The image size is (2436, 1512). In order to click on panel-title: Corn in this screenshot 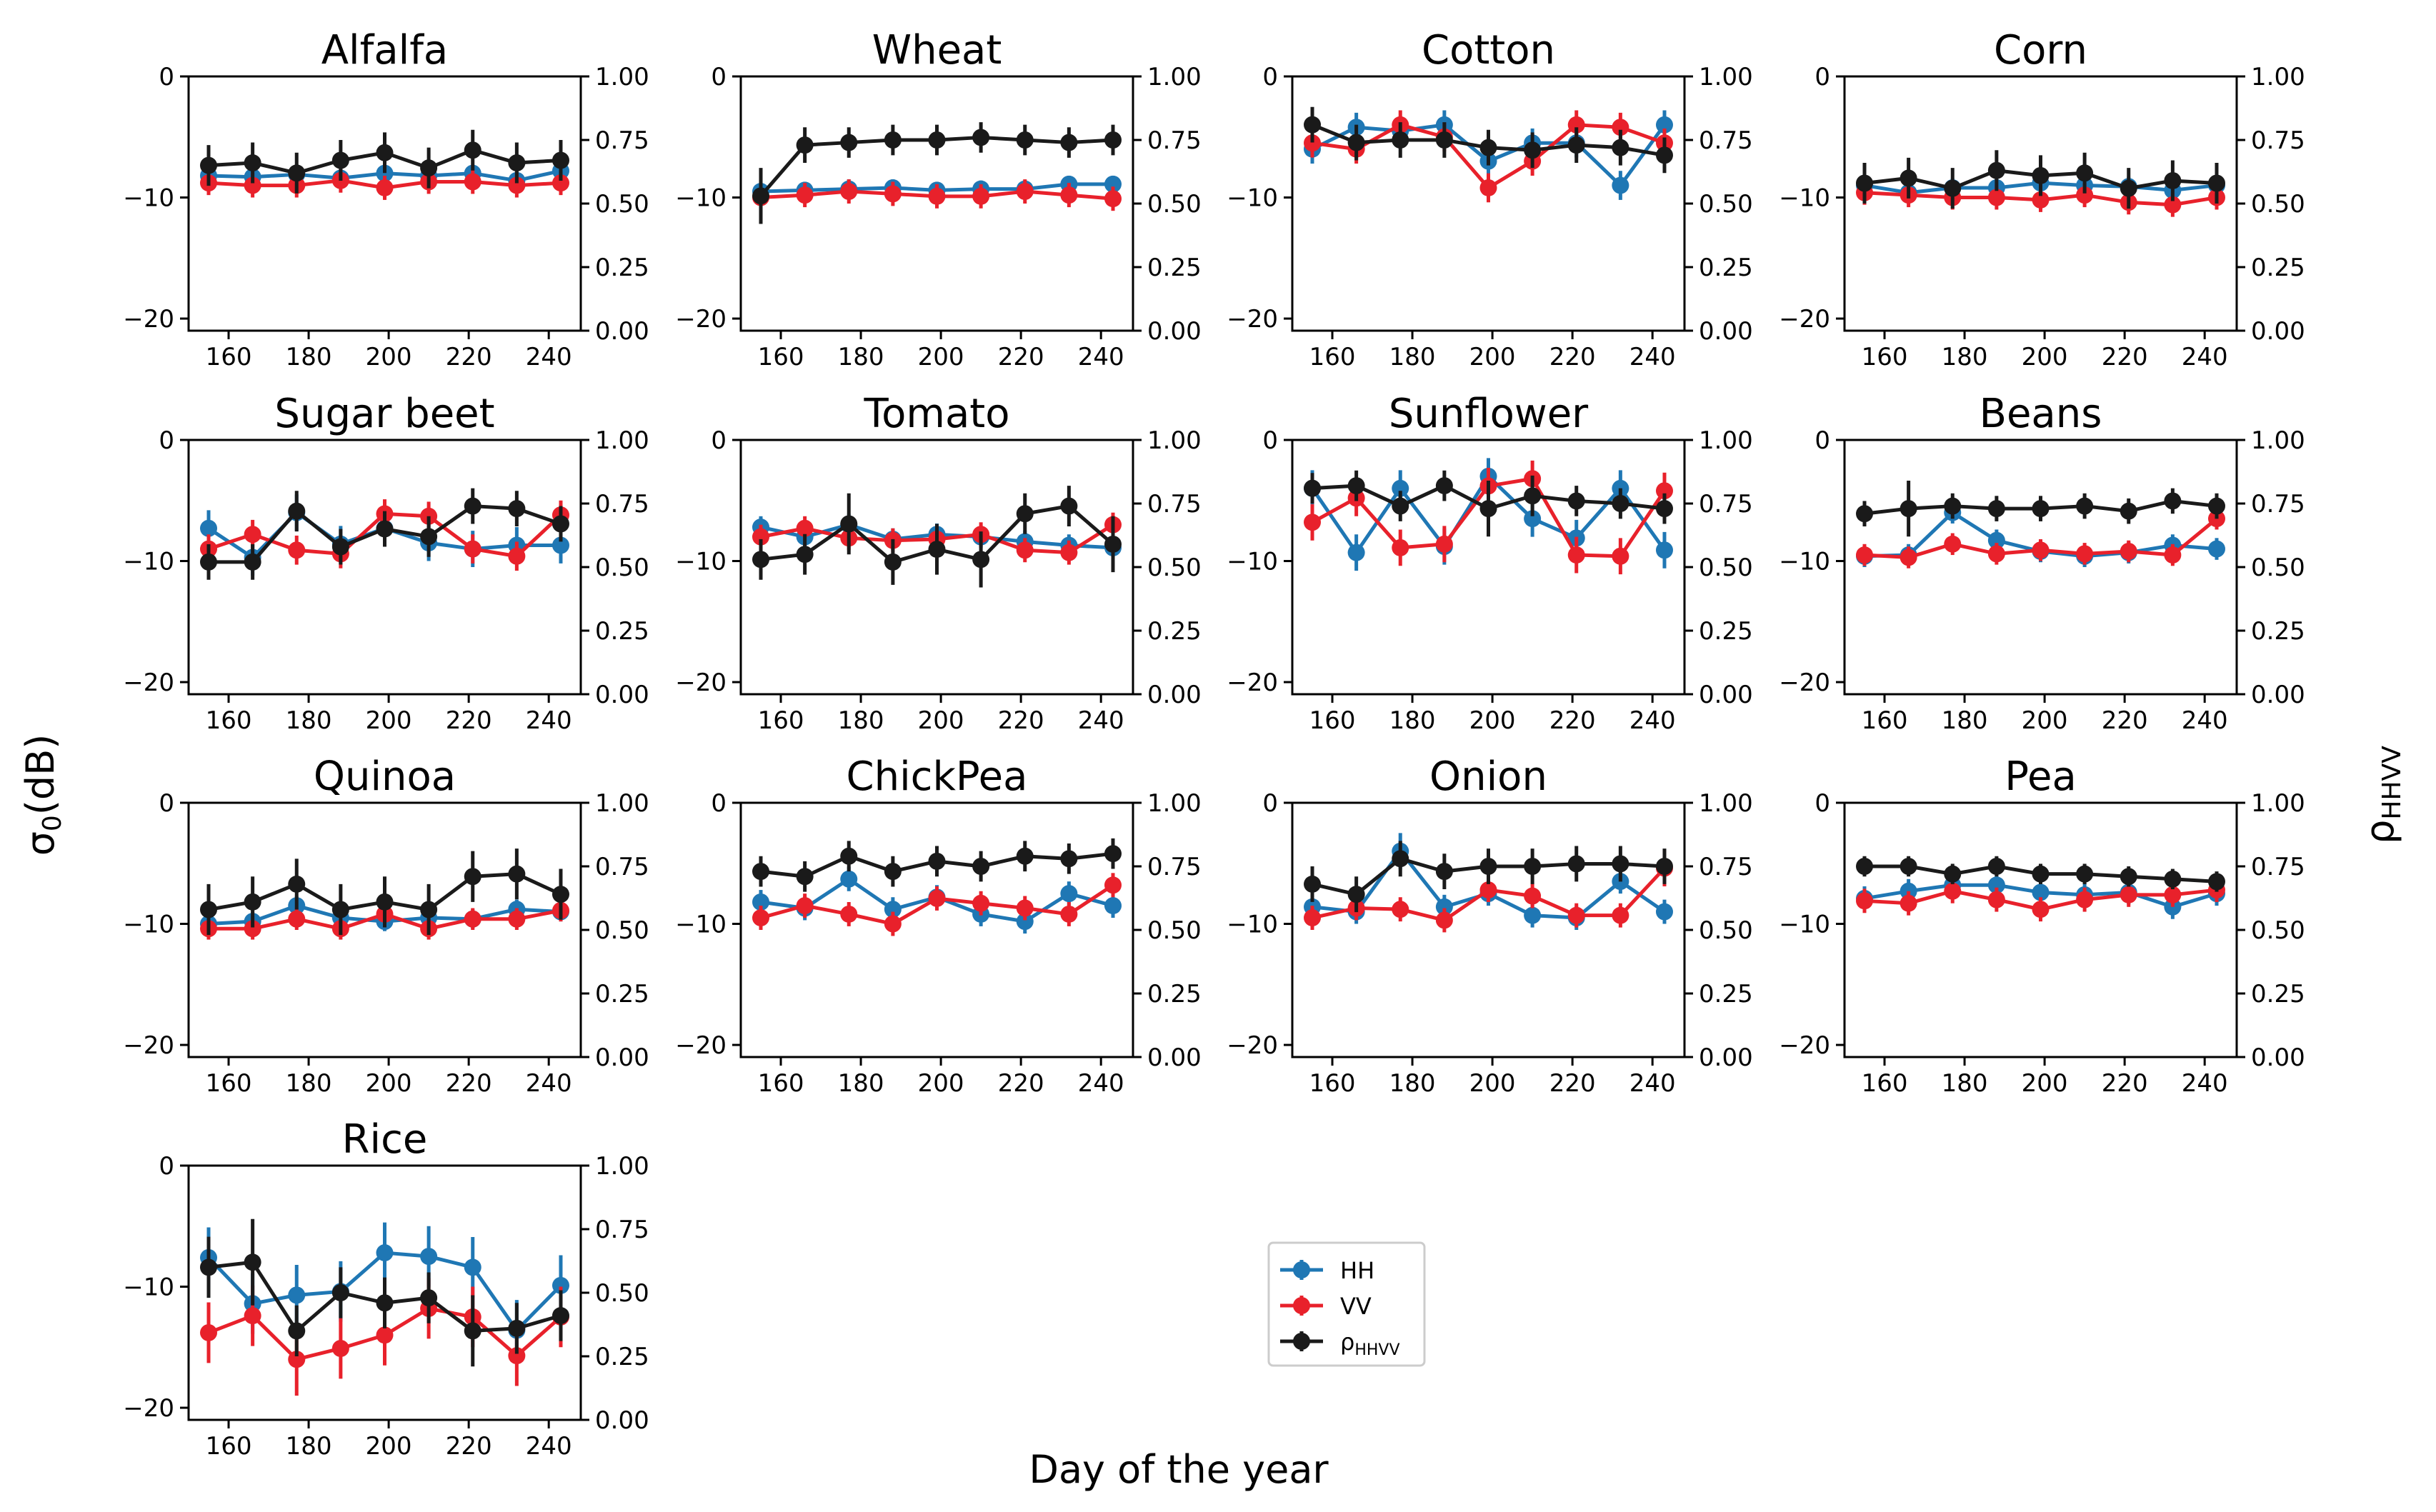, I will do `click(2040, 50)`.